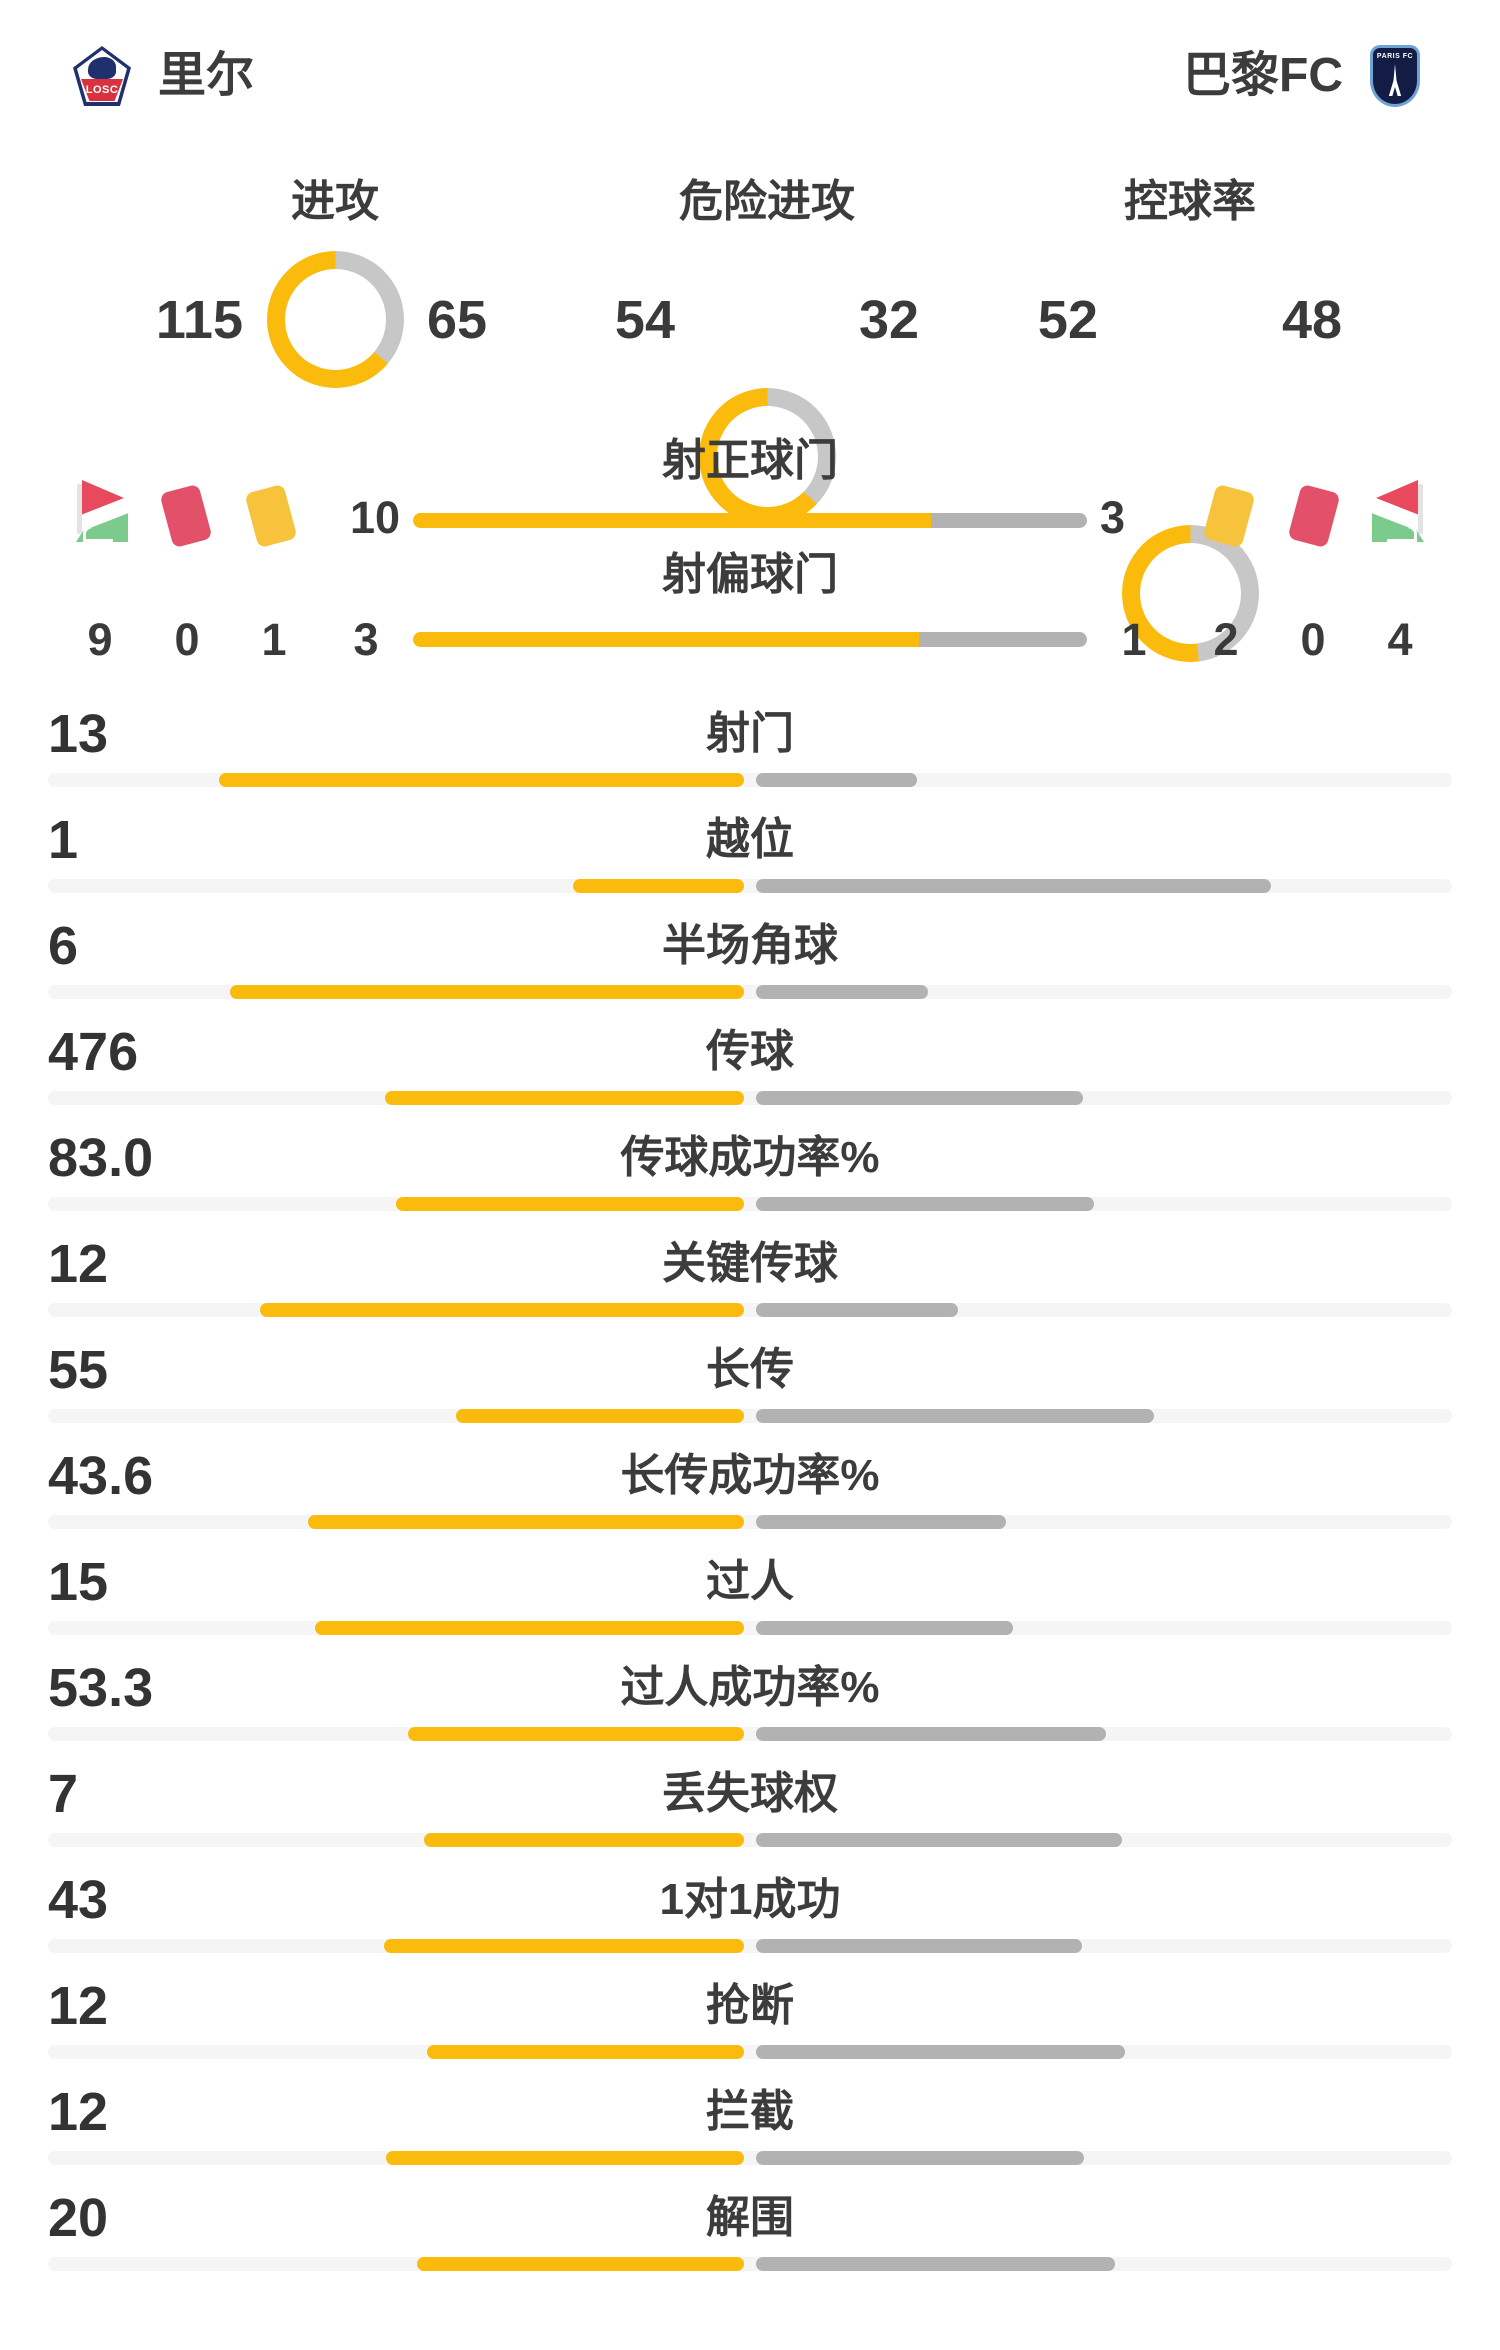 This screenshot has width=1500, height=2350. Describe the element at coordinates (1312, 320) in the screenshot. I see `donut-away-value-3: 48` at that location.